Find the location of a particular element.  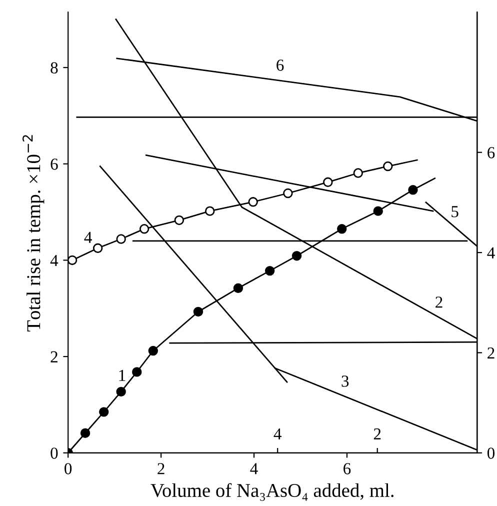

annotation: 2 is located at coordinates (439, 302).